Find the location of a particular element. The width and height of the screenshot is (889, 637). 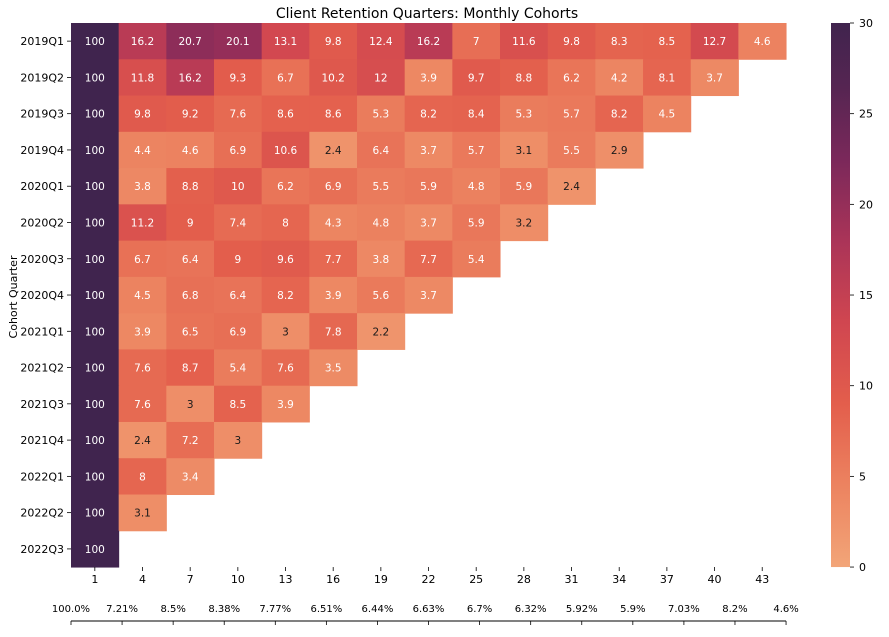

cell-value-label: 9.6 is located at coordinates (285, 260).